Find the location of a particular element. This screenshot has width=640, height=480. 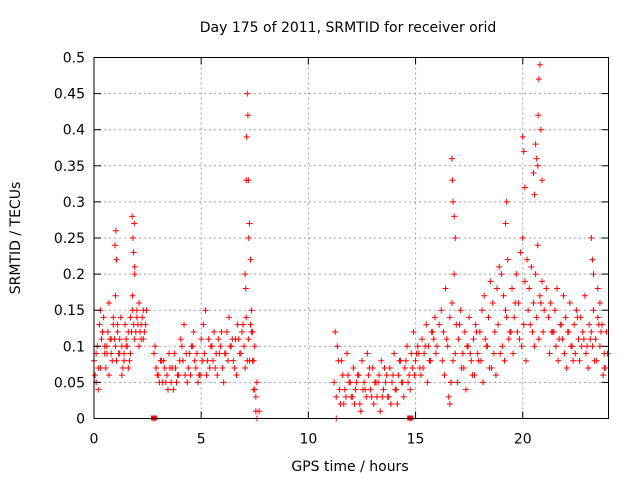

y-tick-label: 0.4 is located at coordinates (74, 131).